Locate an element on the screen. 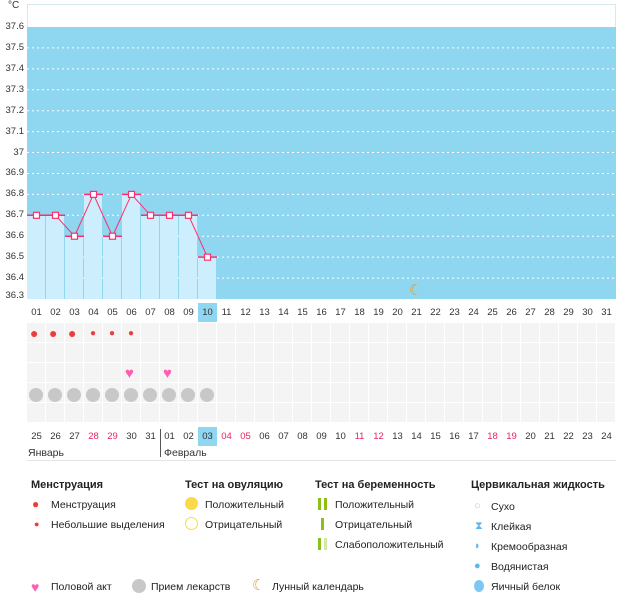 The width and height of the screenshot is (626, 595). date-cell: 03 is located at coordinates (207, 436).